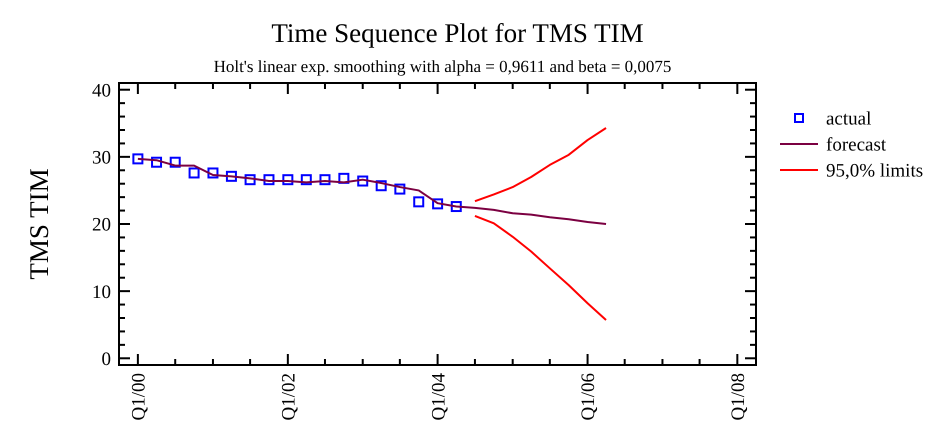 The image size is (945, 430). Describe the element at coordinates (106, 359) in the screenshot. I see `y-tick-label: 0` at that location.